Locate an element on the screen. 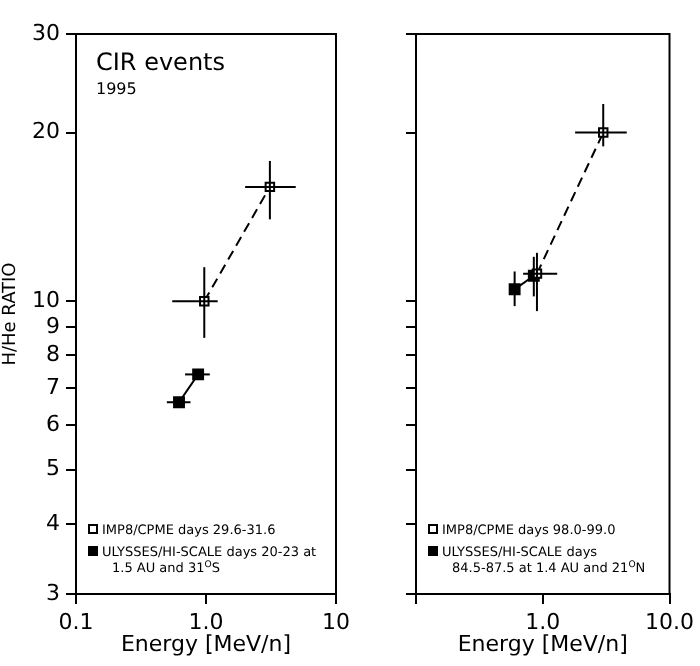 The image size is (700, 666). x-tick-label: 10 is located at coordinates (336, 621).